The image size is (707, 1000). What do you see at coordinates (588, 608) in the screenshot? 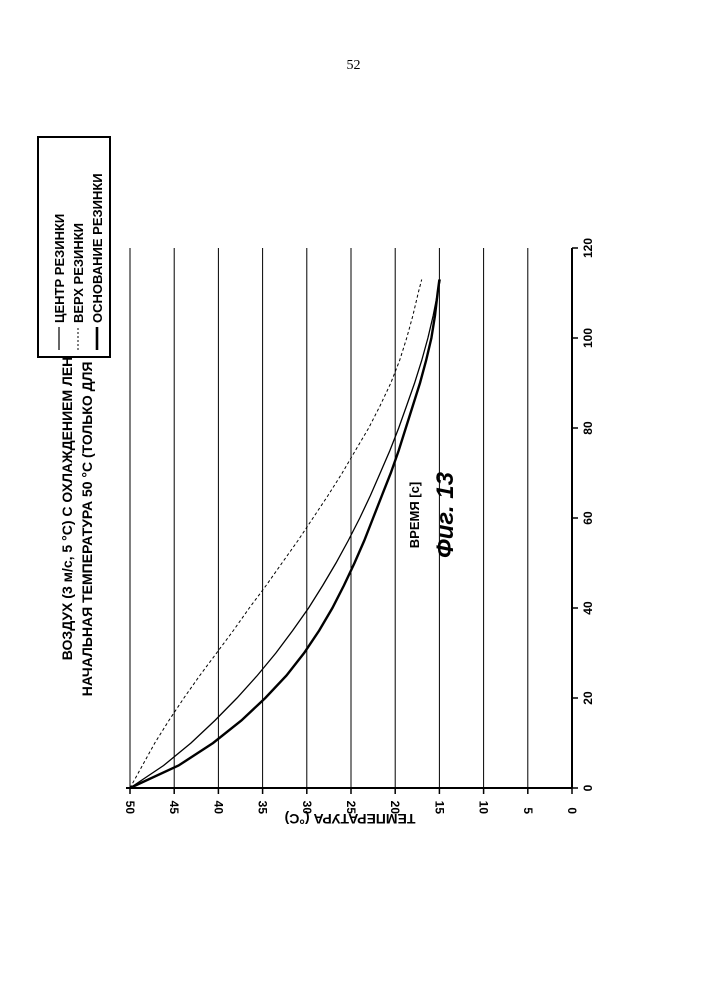
I see `x-tick-label: 40` at bounding box center [588, 608].